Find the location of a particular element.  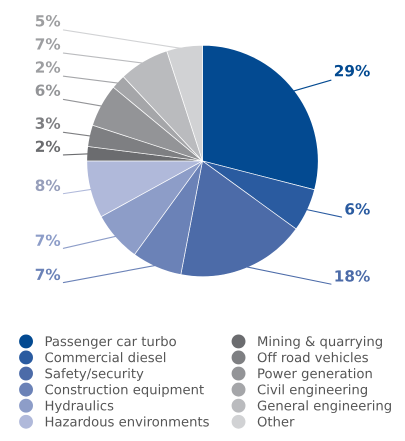

legend-label: General engineering is located at coordinates (324, 407).